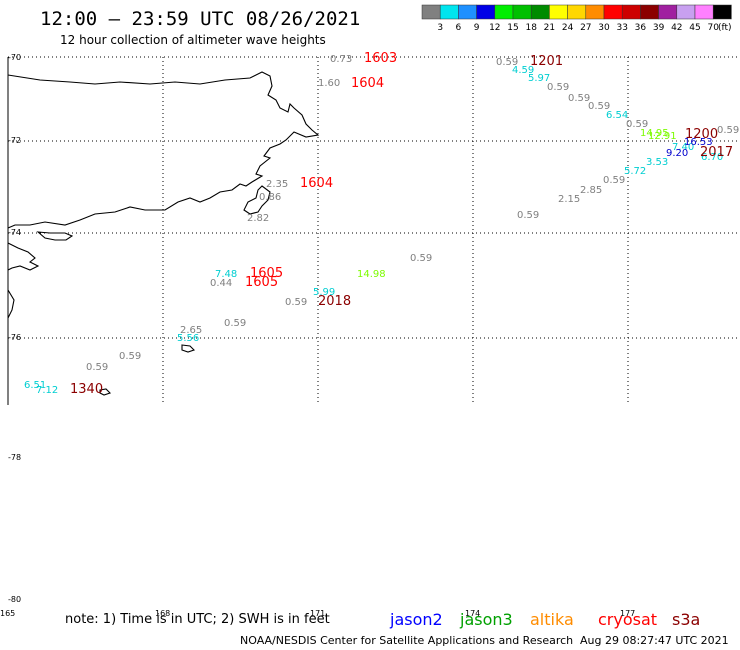  I want to click on satellite-legend-altika: altika, so click(552, 619).